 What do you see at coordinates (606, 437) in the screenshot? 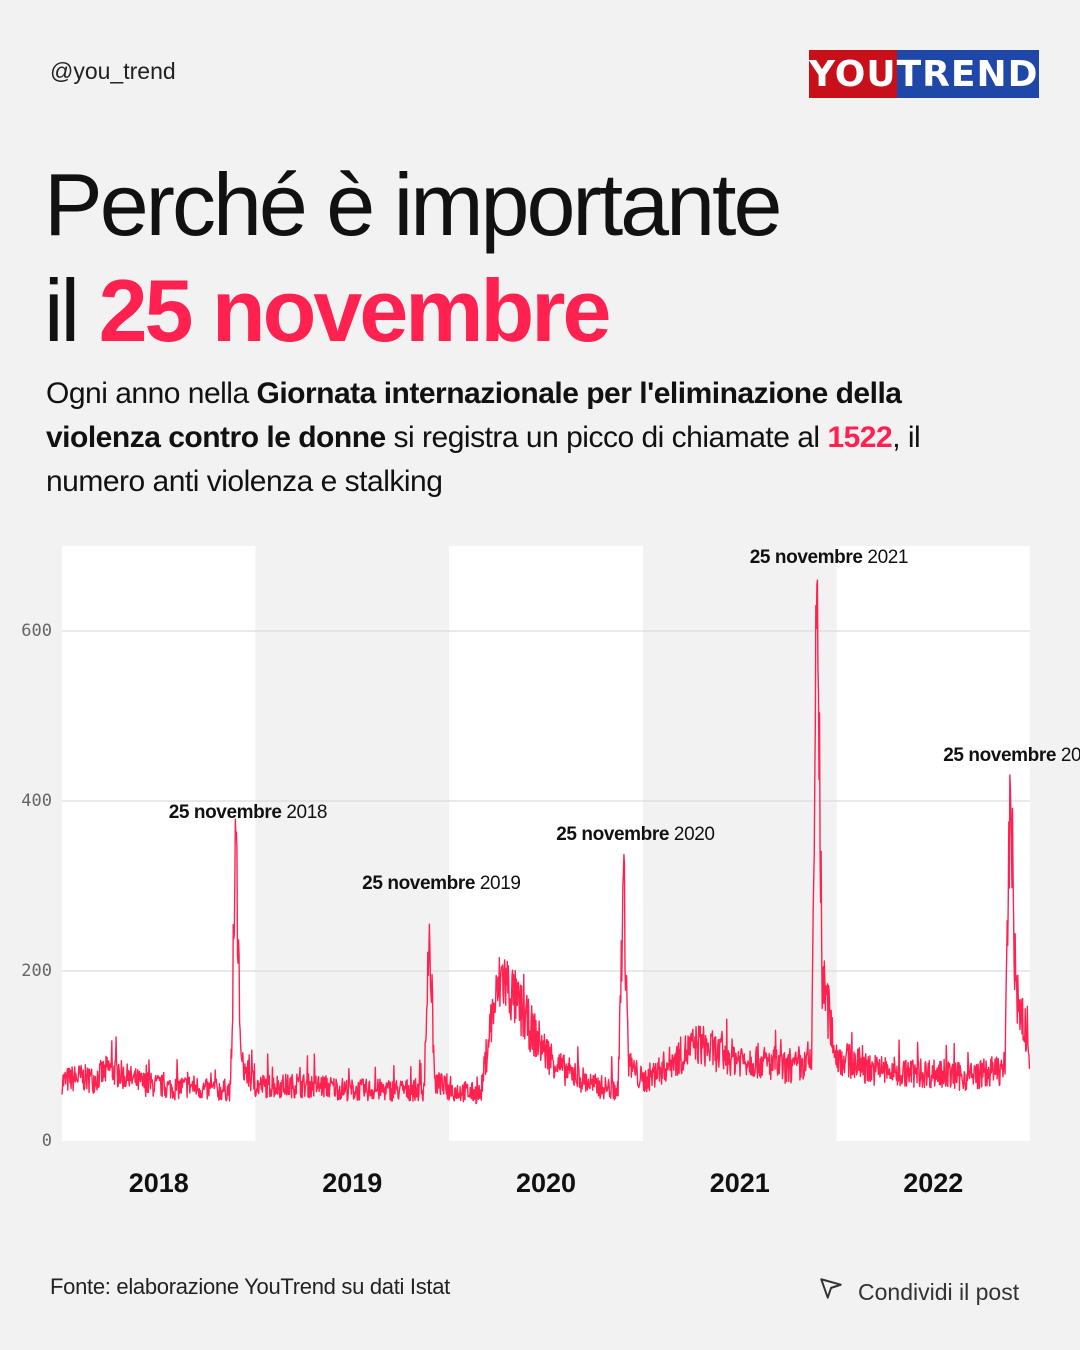
I see `subtitle-part-2: si registra un picco di chiamate al` at bounding box center [606, 437].